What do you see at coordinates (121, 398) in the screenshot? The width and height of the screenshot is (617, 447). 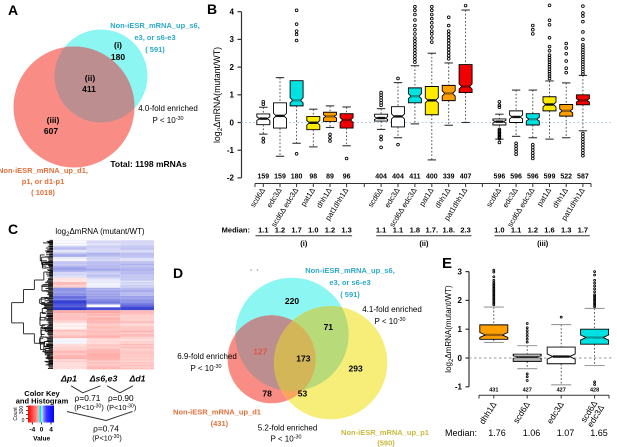 I see `svg-text: ρ=0.90` at bounding box center [121, 398].